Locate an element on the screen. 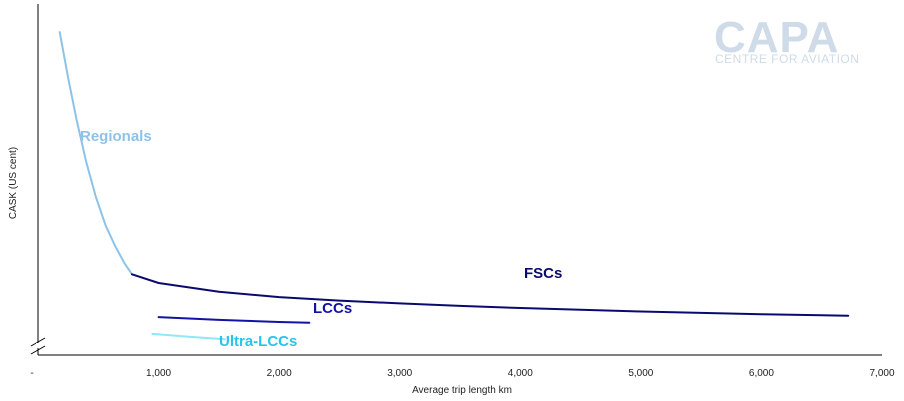  x-axis-title: Average trip length km is located at coordinates (462, 390).